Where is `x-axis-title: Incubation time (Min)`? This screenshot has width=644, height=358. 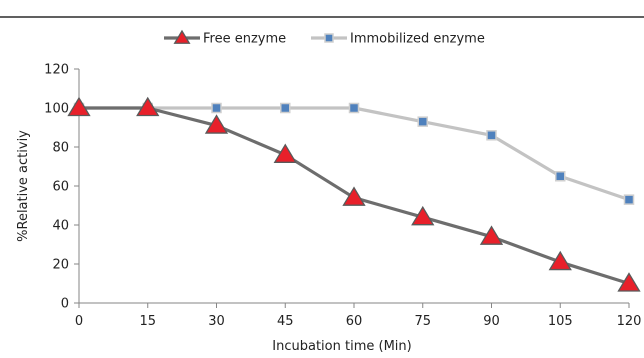
x-axis-title: Incubation time (Min) is located at coordinates (341, 346).